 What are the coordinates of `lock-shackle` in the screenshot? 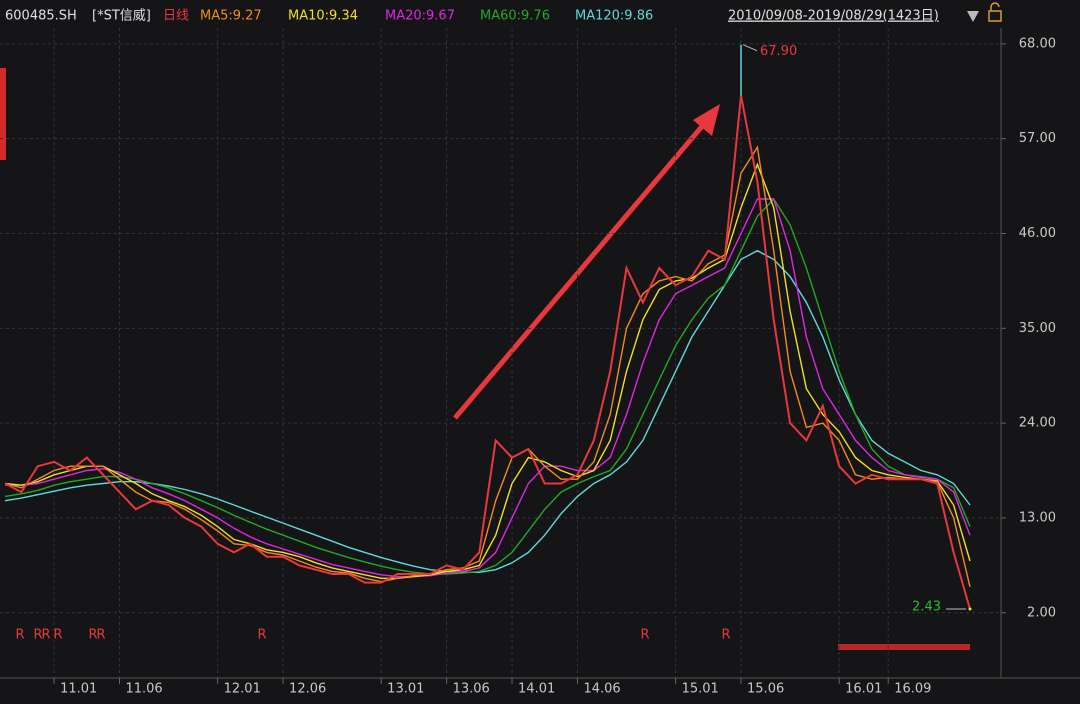 It's located at (995, 6).